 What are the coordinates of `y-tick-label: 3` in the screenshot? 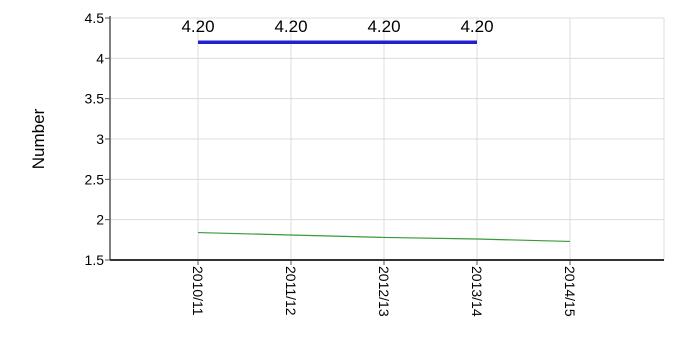 It's located at (100, 139).